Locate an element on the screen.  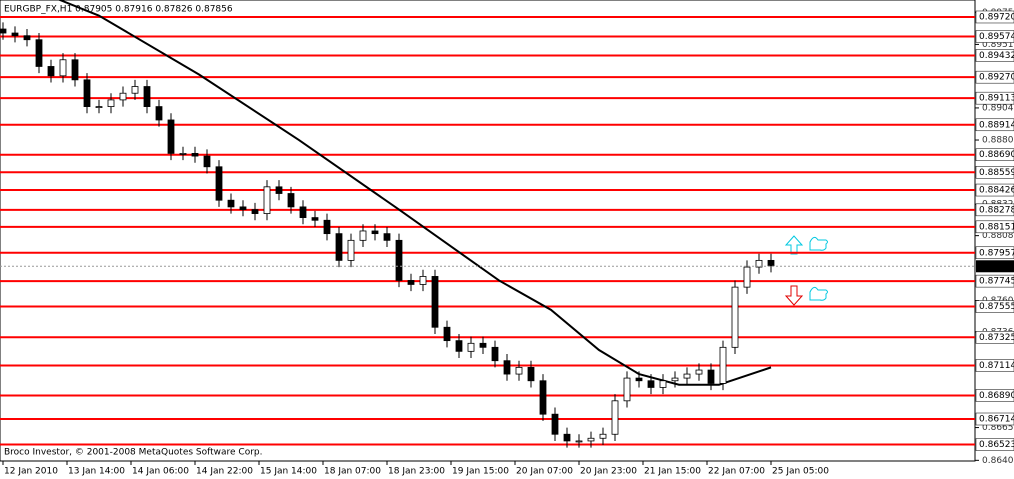
level-label: 0.86890 is located at coordinates (996, 396).